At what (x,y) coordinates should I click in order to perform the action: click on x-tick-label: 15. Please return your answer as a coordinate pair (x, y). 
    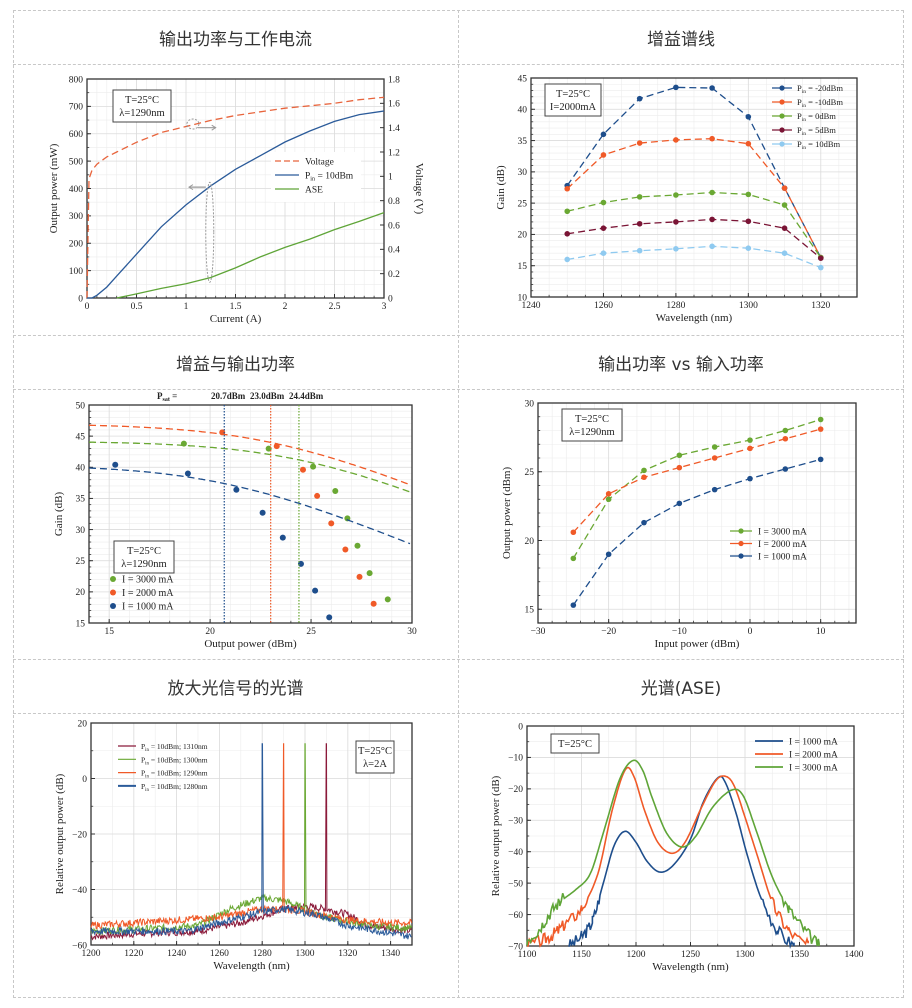
    Looking at the image, I should click on (109, 632).